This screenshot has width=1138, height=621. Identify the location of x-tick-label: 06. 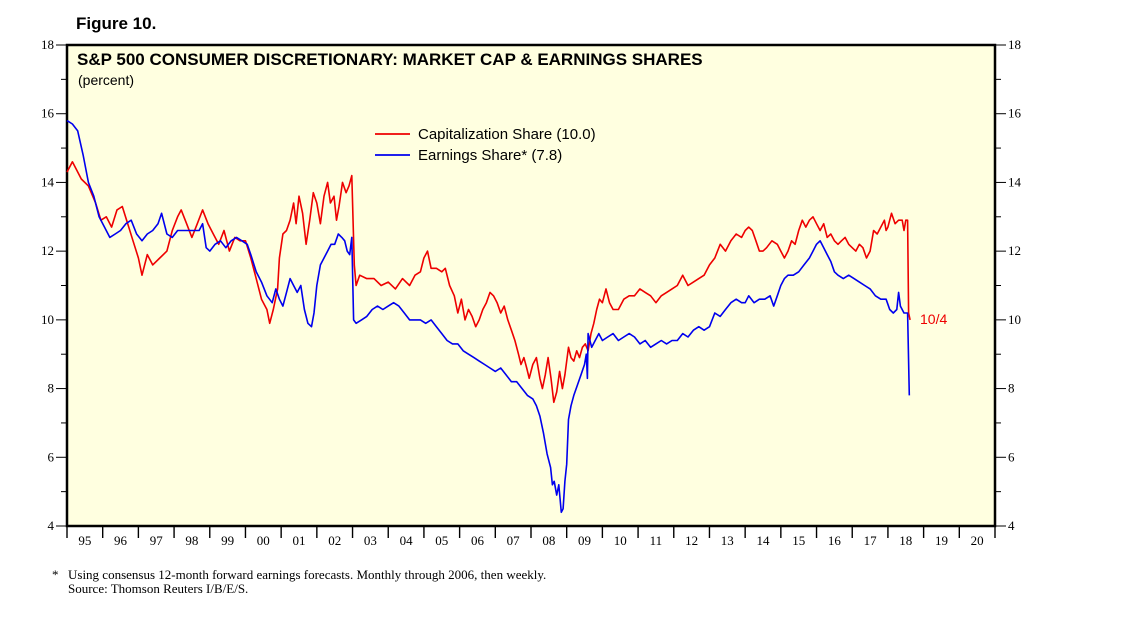
(478, 540).